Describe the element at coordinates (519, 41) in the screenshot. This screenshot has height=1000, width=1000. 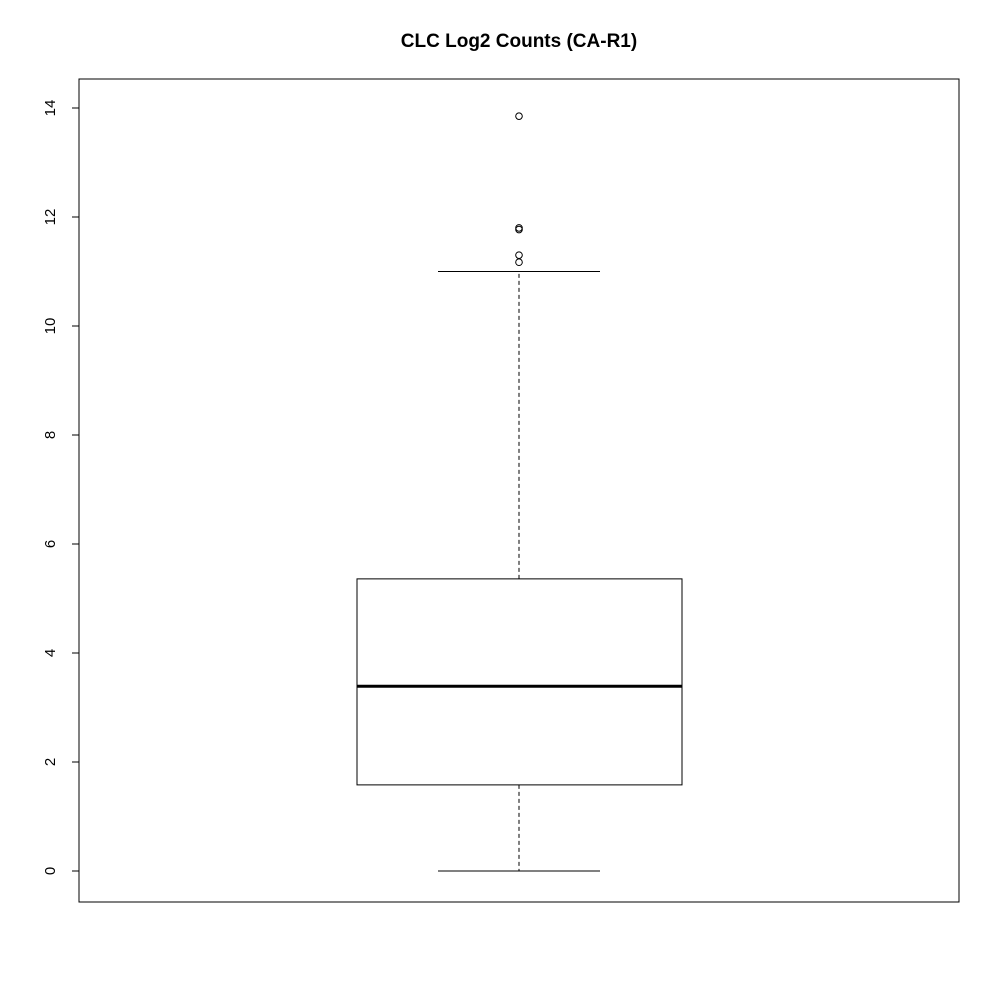
I see `chart-title: CLC Log2 Counts (CA-R1)` at that location.